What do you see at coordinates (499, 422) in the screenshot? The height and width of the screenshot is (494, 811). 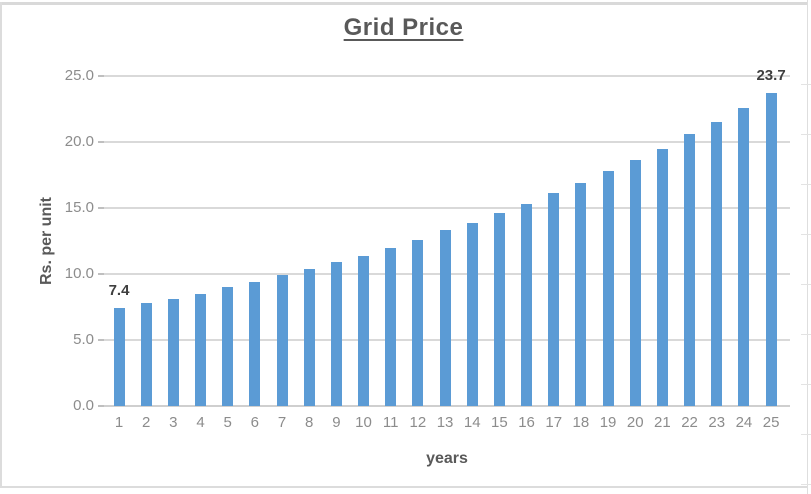 I see `x-tick-label: 15` at bounding box center [499, 422].